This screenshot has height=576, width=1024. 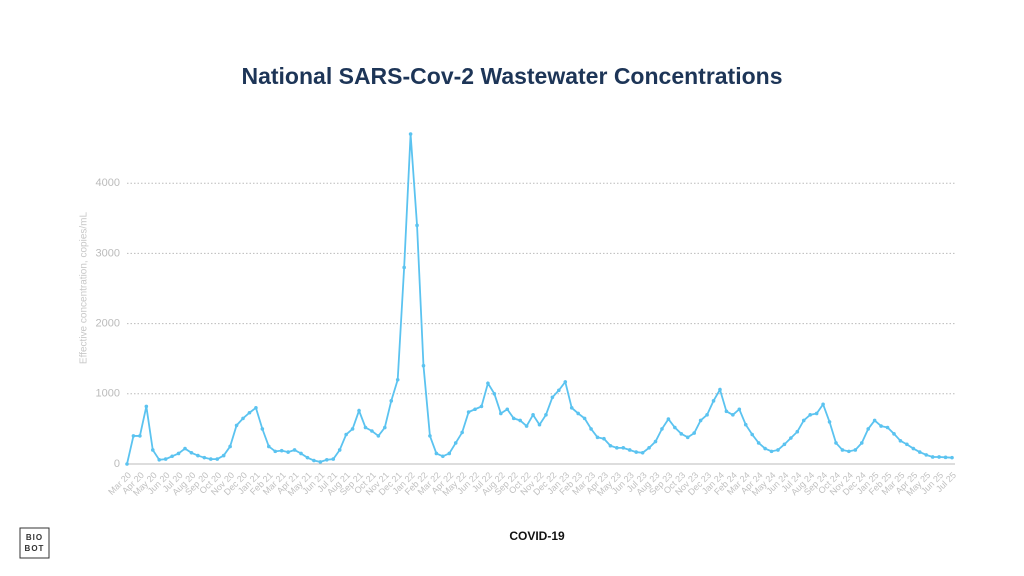 What do you see at coordinates (108, 324) in the screenshot?
I see `y-tick-label: 2000` at bounding box center [108, 324].